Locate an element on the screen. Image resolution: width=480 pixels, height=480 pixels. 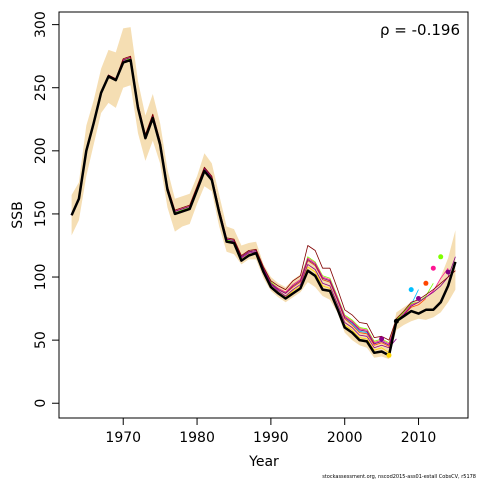
x-tick-label-1980: 1980 is located at coordinates (197, 438).